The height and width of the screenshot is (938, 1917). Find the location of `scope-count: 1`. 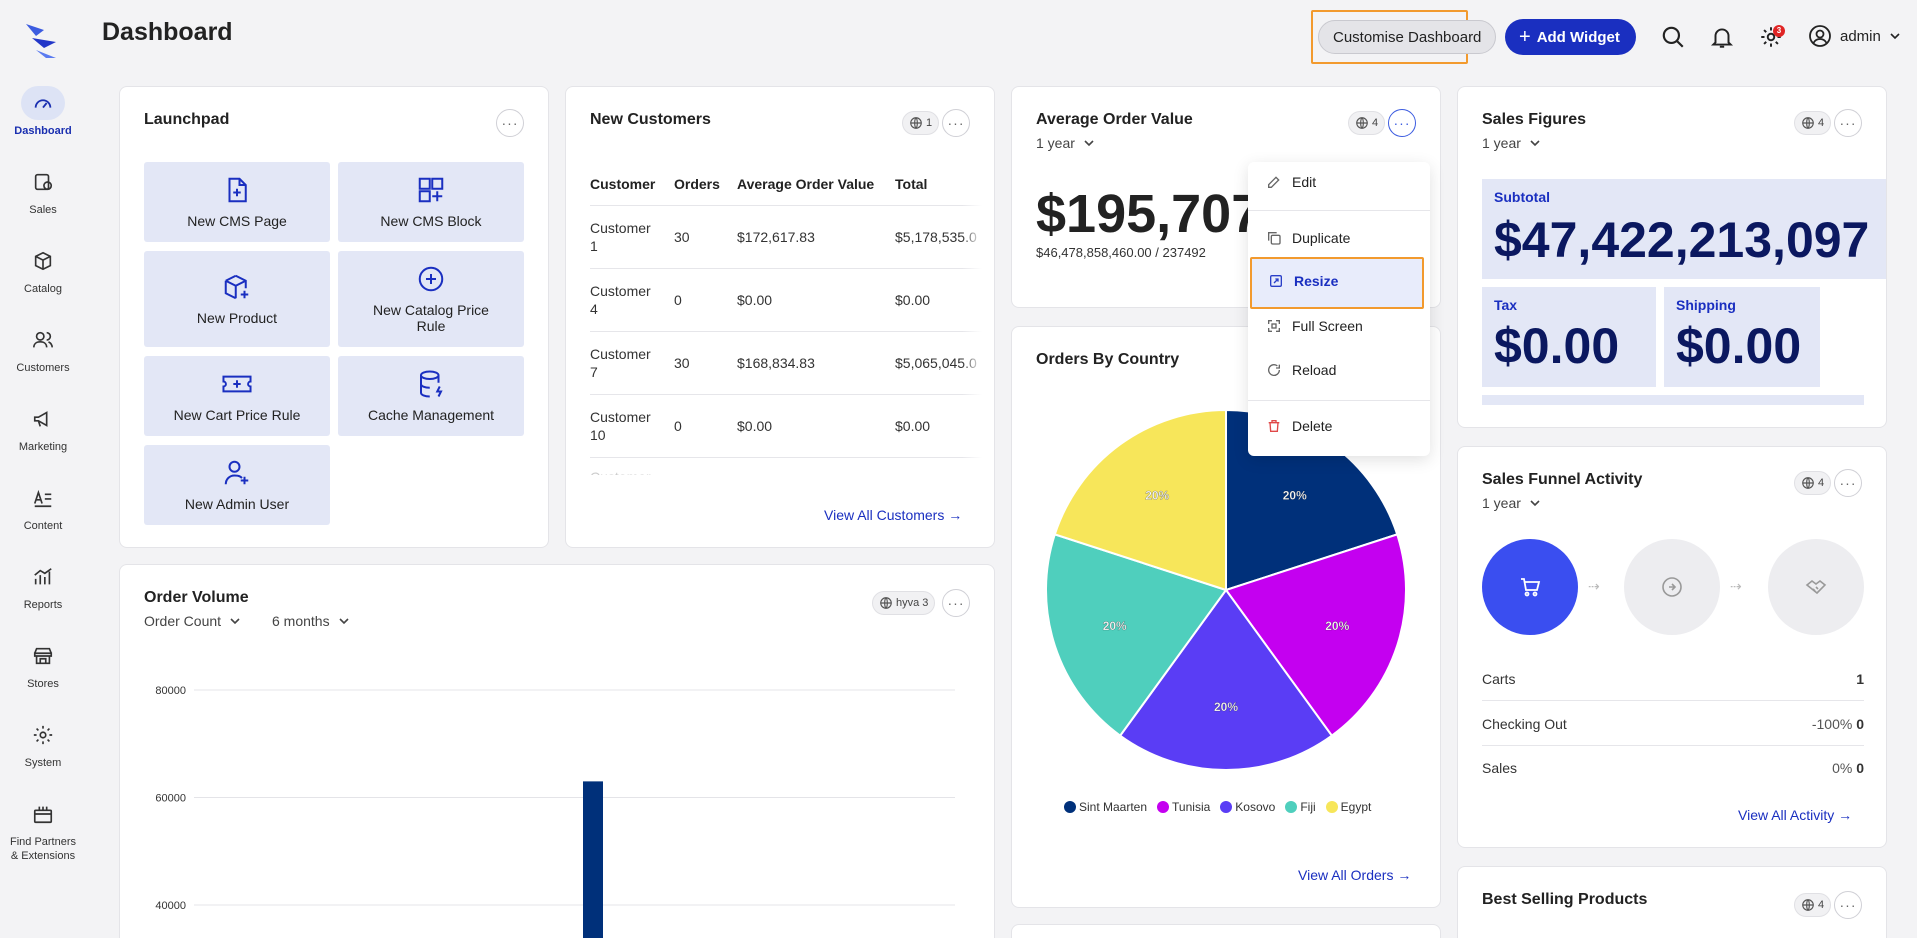

scope-count: 1 is located at coordinates (929, 123).